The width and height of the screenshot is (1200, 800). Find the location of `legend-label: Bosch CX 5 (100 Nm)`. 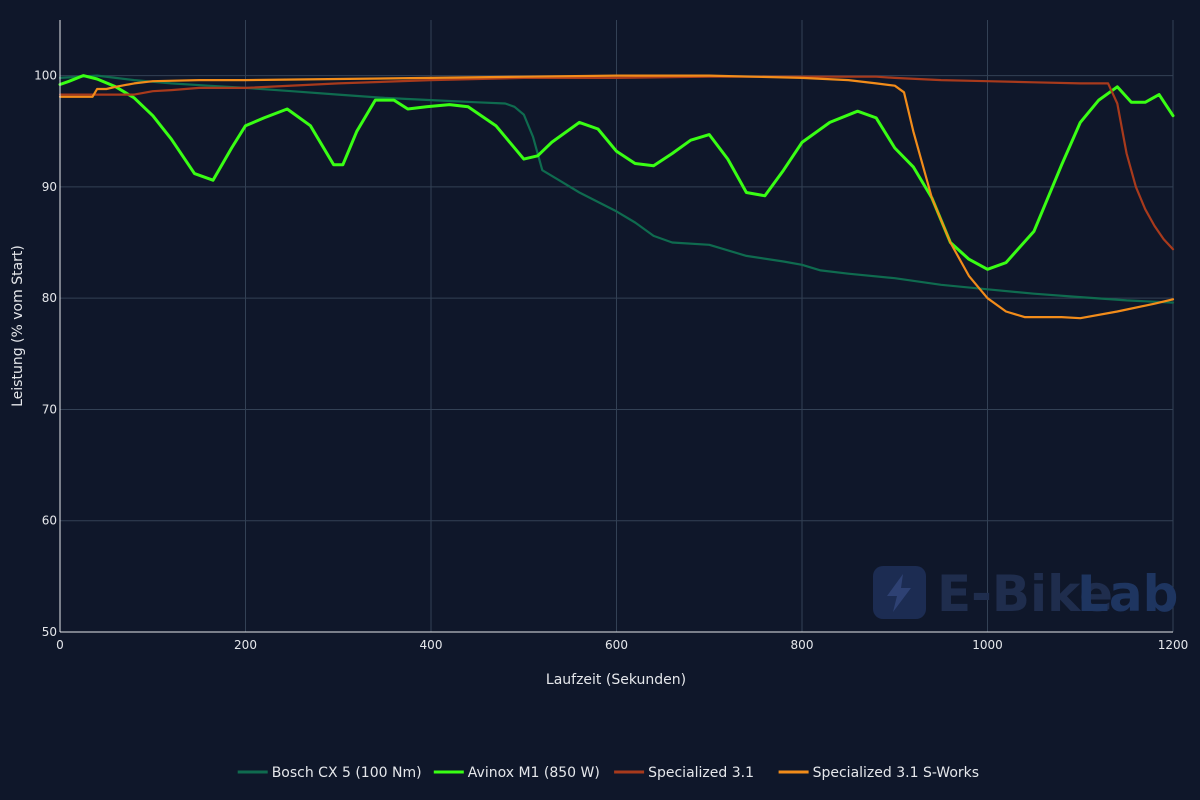

legend-label: Bosch CX 5 (100 Nm) is located at coordinates (347, 773).